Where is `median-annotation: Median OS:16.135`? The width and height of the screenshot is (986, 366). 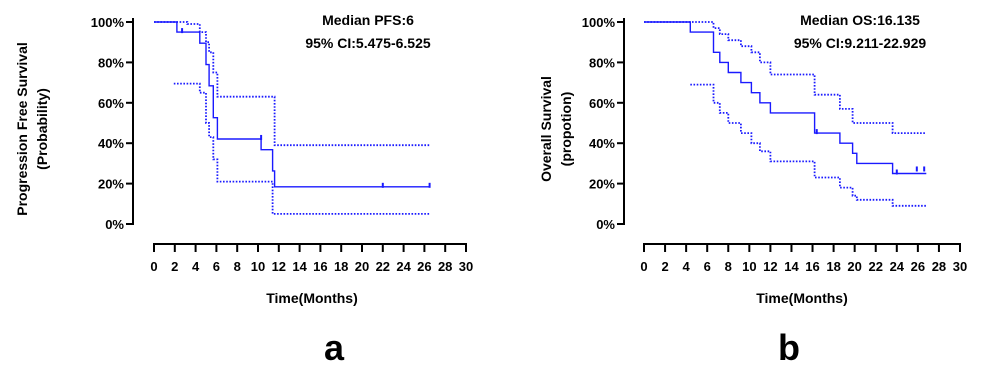
median-annotation: Median OS:16.135 is located at coordinates (860, 20).